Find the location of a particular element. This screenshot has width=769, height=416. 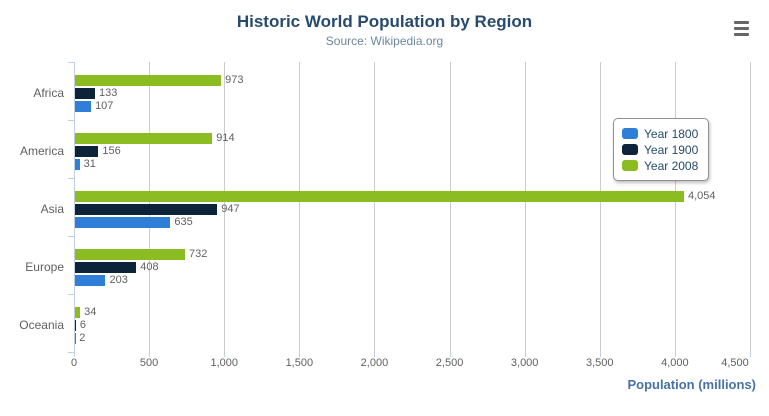

bar-value-label: 914 is located at coordinates (225, 138).